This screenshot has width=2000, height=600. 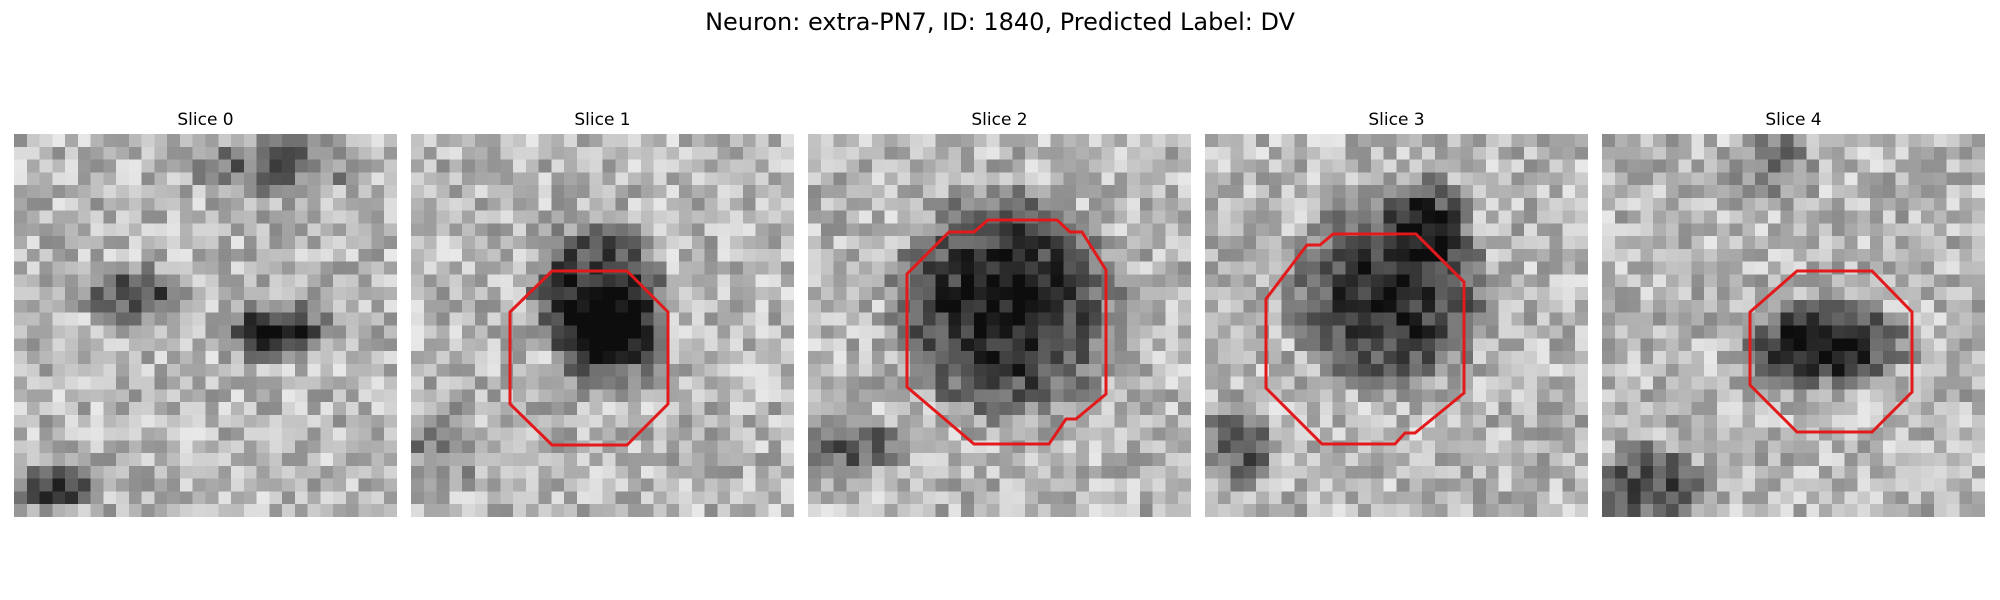 I want to click on slice-2-image, so click(x=999, y=325).